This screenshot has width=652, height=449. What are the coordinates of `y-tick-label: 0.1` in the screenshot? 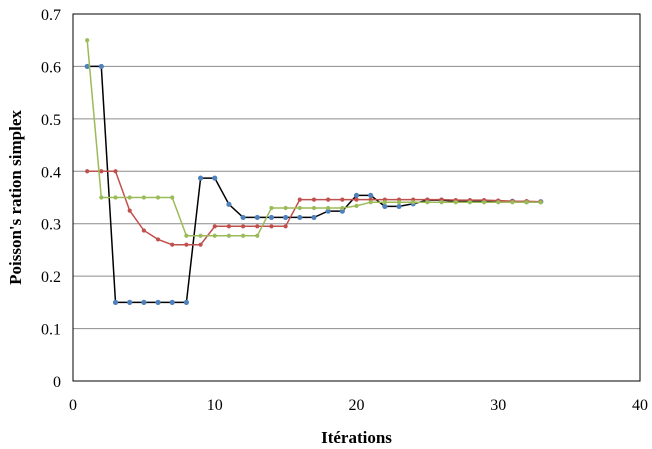 It's located at (51, 330).